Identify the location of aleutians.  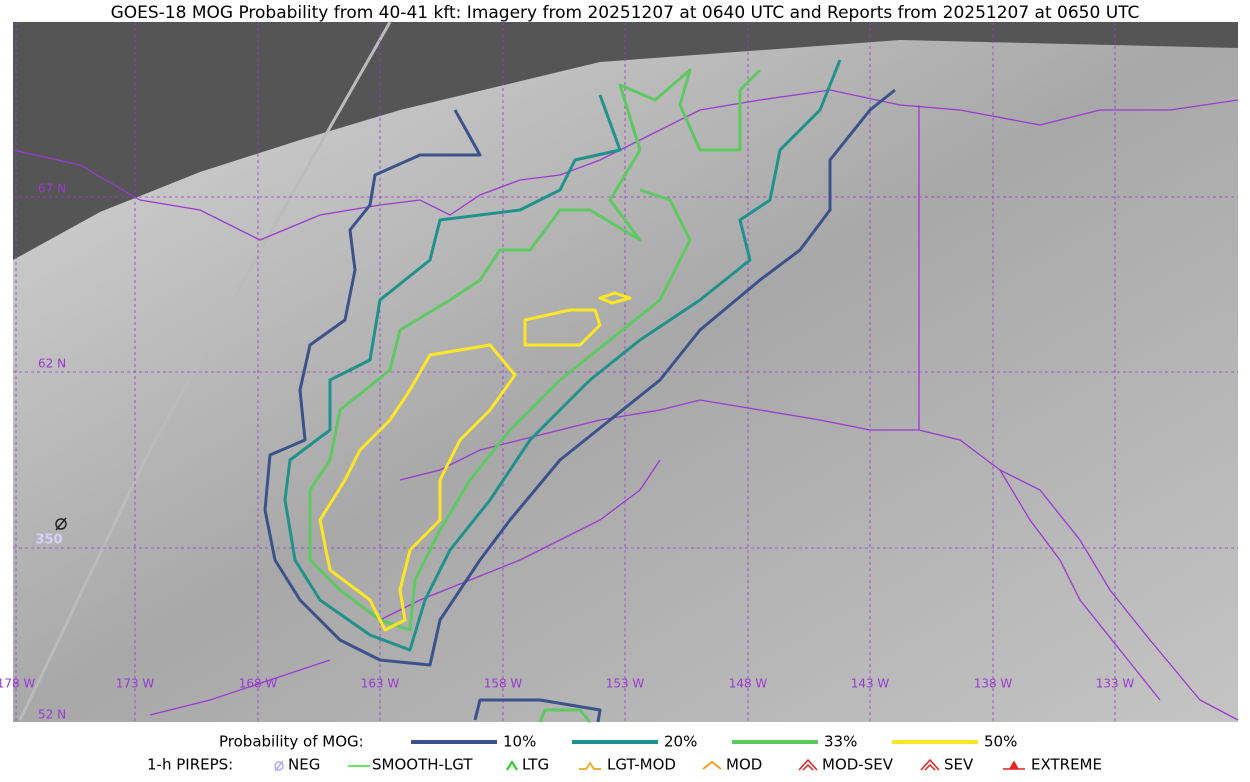
(240, 687).